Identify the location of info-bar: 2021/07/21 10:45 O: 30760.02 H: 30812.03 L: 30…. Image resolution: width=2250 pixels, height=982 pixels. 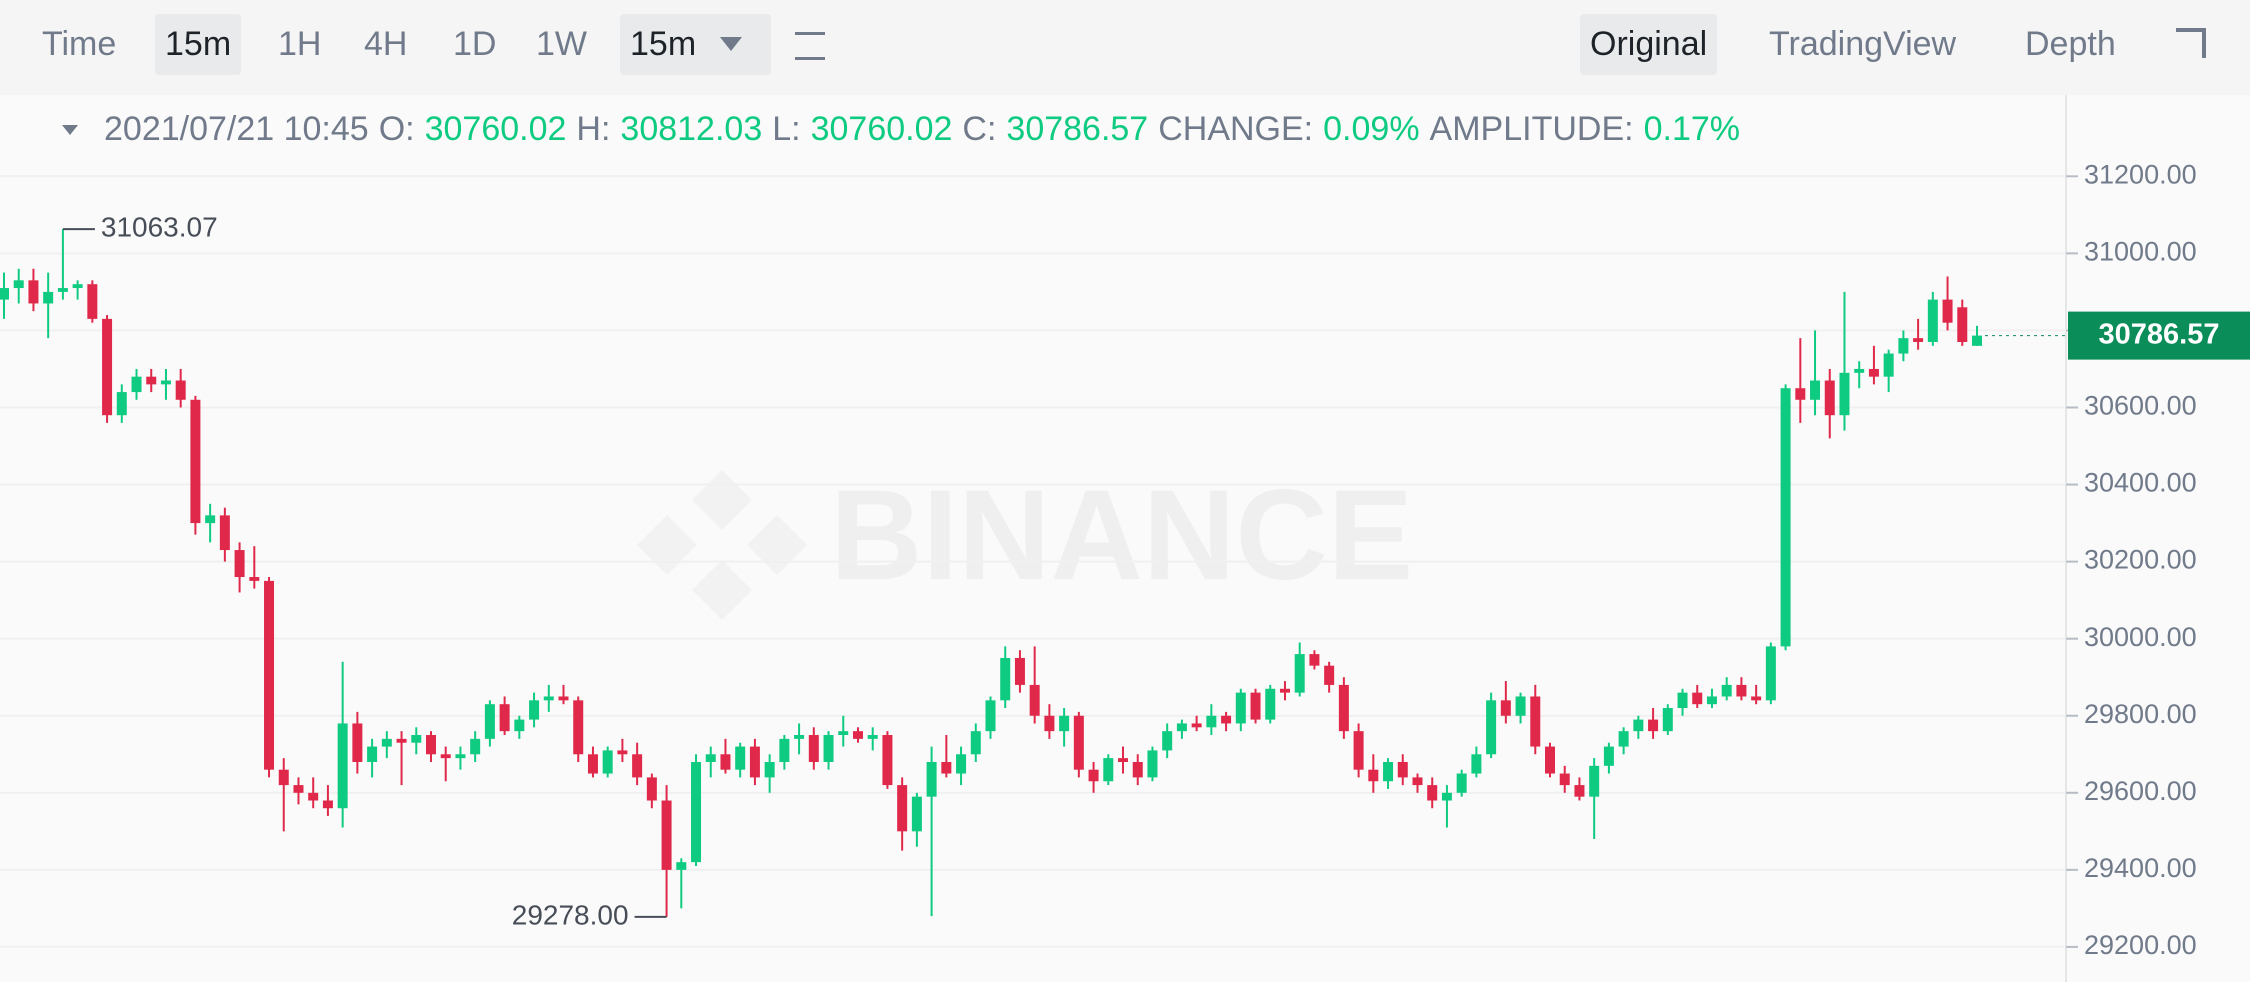
(904, 129).